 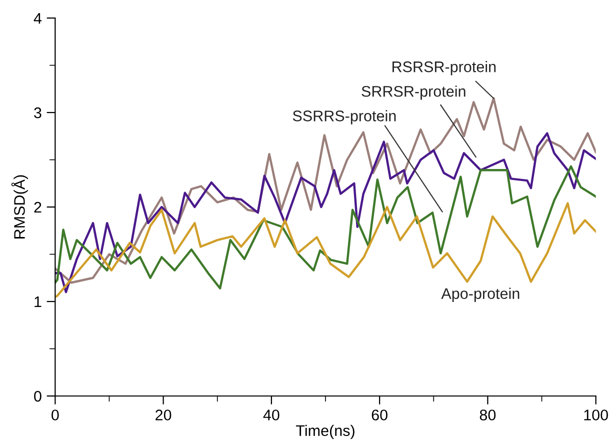 I want to click on y-tick-label: 3, so click(x=38, y=112).